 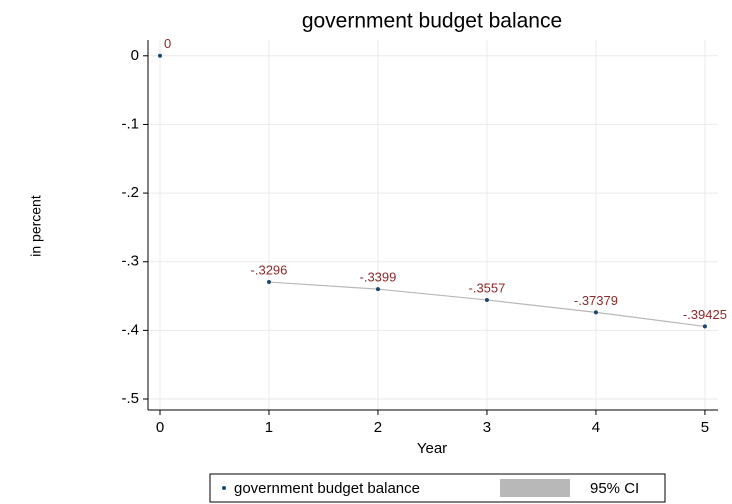 I want to click on x-tick-label: 4, so click(x=596, y=427).